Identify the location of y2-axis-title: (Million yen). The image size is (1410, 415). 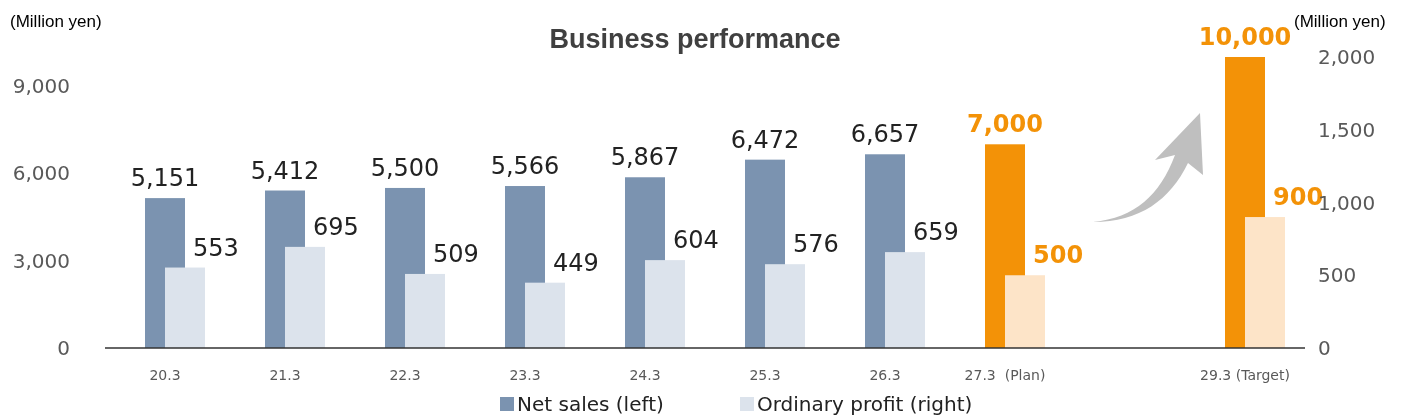
(1340, 21).